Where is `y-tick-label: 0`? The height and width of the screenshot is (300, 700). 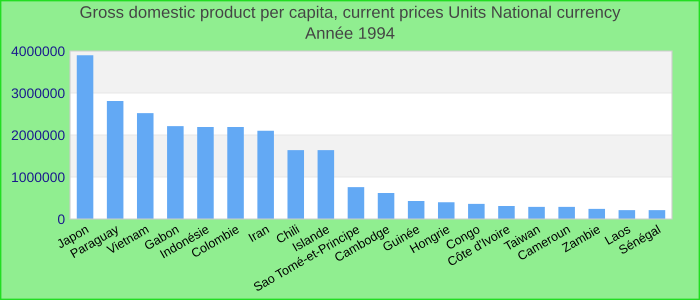 y-tick-label: 0 is located at coordinates (61, 219).